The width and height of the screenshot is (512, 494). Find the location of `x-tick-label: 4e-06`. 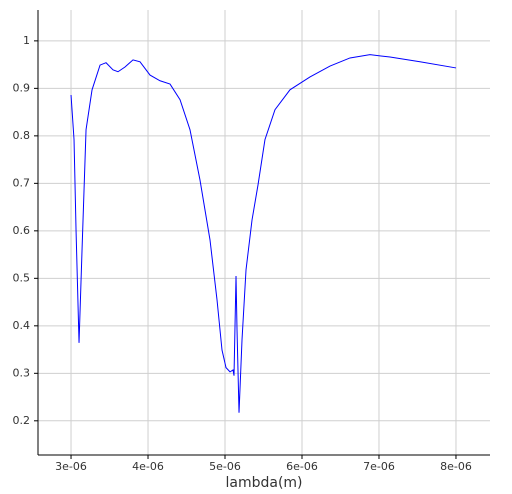

x-tick-label: 4e-06 is located at coordinates (148, 466).